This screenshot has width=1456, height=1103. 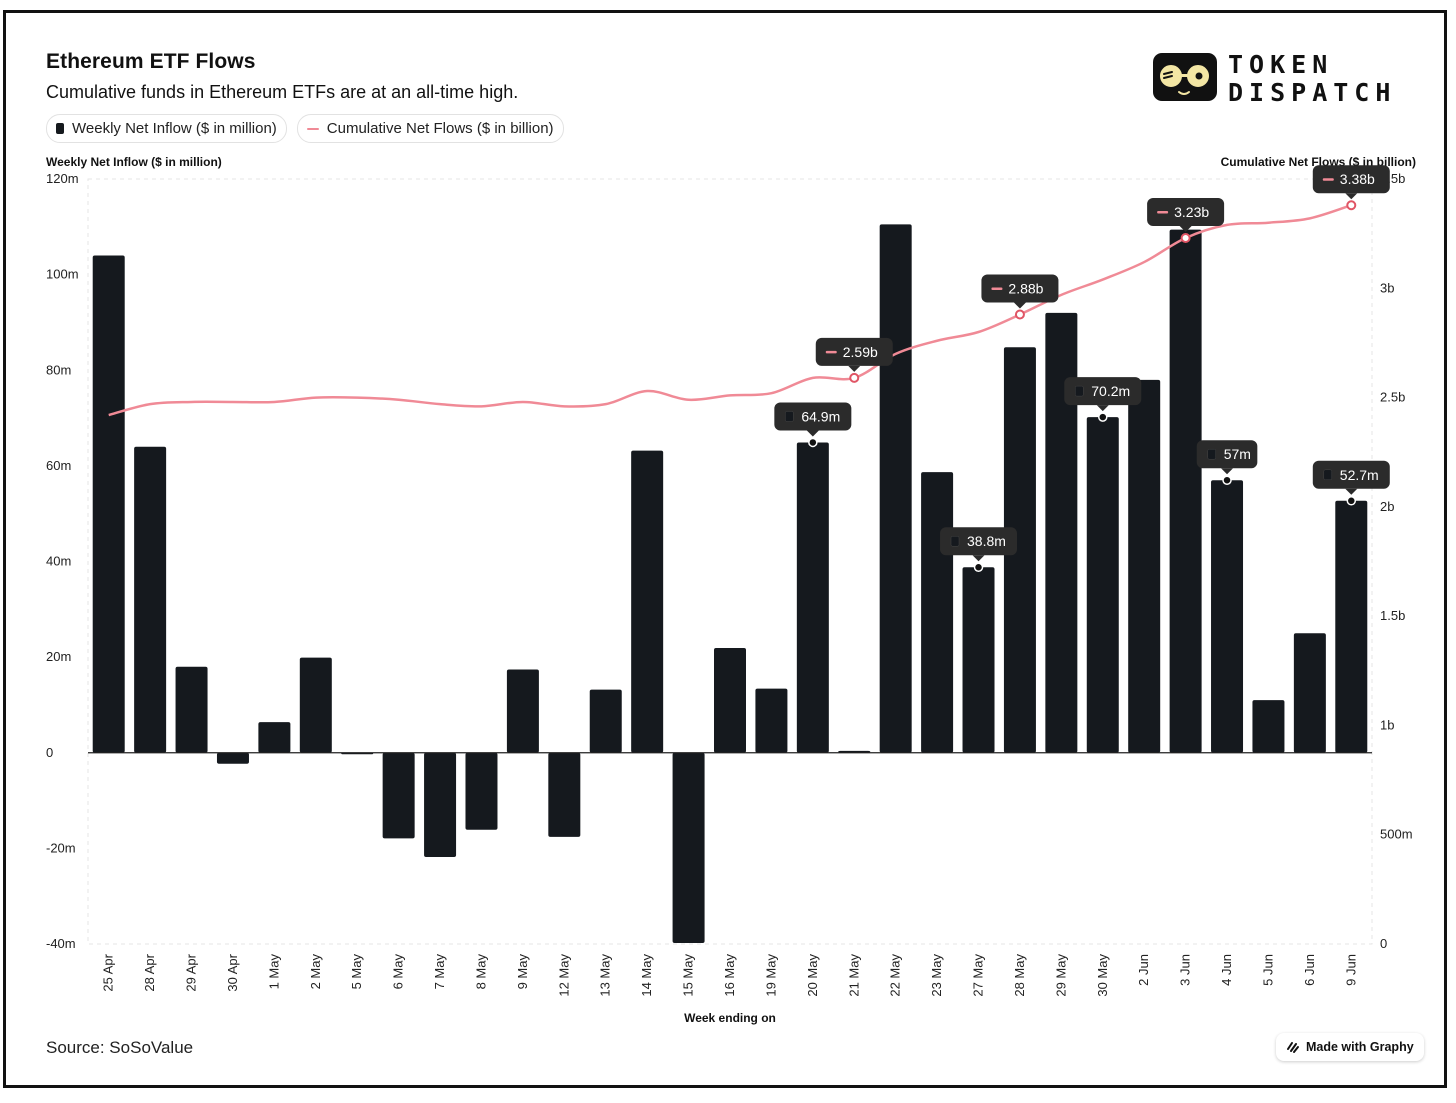 I want to click on x-tick-label: 9 Jun, so click(x=1350, y=970).